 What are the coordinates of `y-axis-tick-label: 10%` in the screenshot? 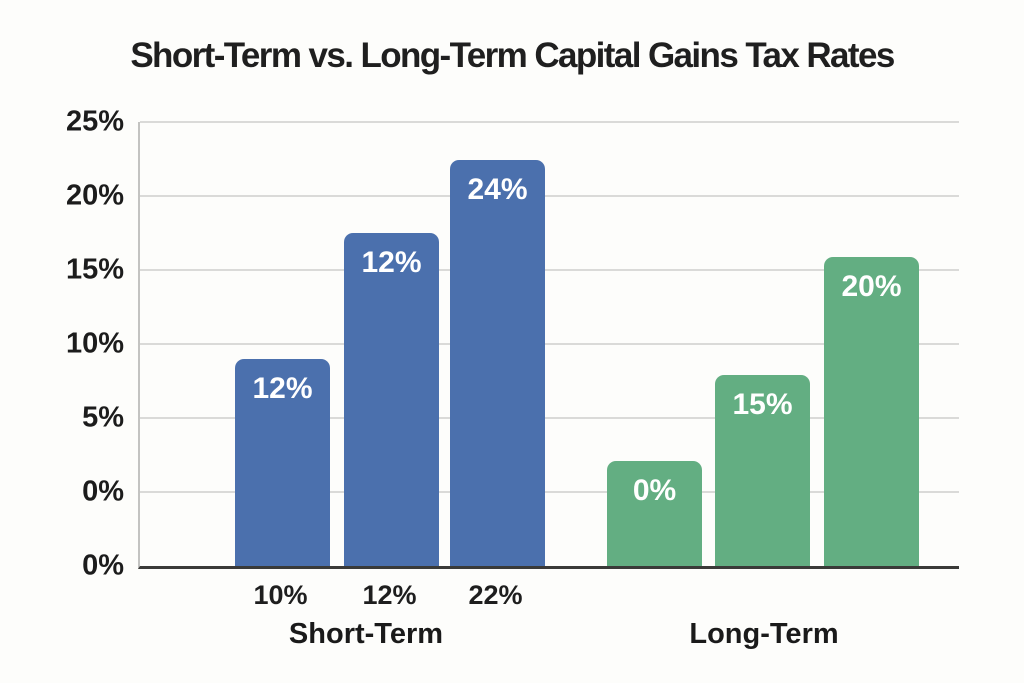 It's located at (94, 343).